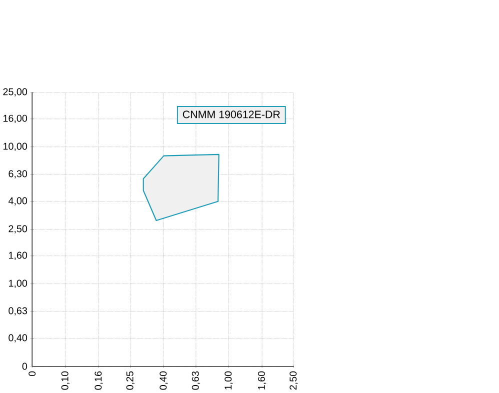  I want to click on x-tick-label: 0,10, so click(65, 380).